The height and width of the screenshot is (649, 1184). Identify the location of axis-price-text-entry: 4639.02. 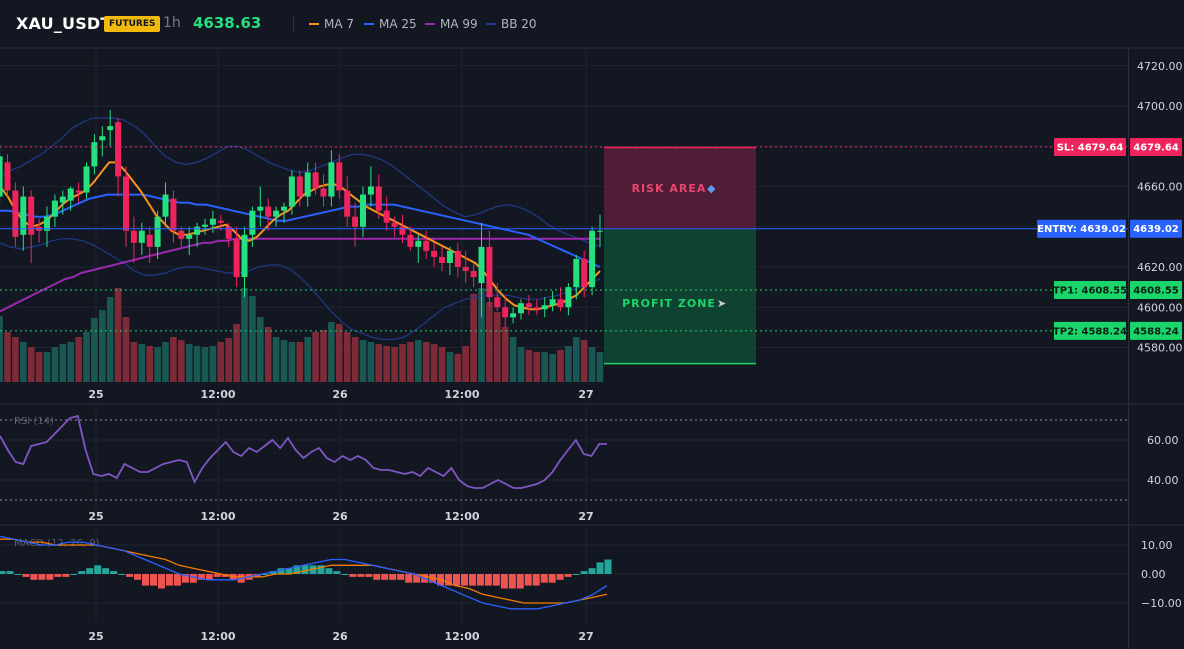
(1156, 229).